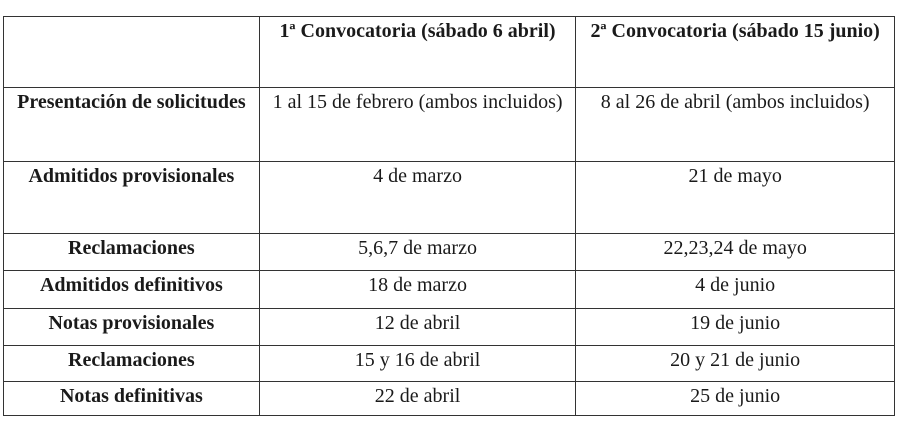  What do you see at coordinates (735, 124) in the screenshot?
I see `table-cell: 8 al 26 de abril (ambos incluidos)` at bounding box center [735, 124].